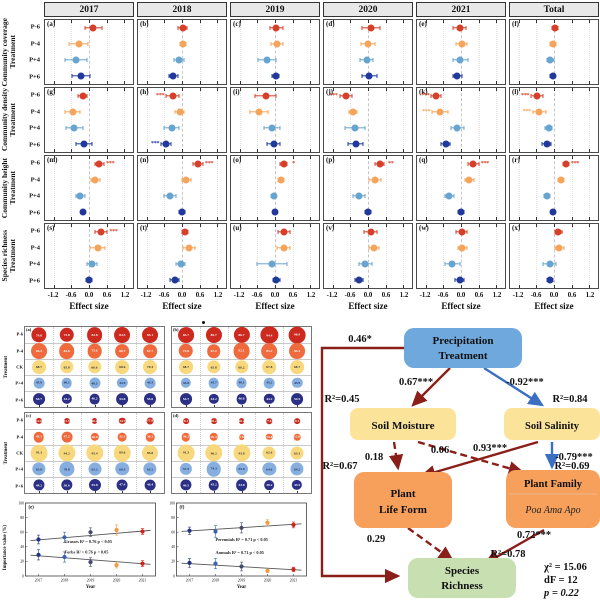 This screenshot has width=600, height=600. Describe the element at coordinates (297, 469) in the screenshot. I see `bubble: 64.2` at that location.